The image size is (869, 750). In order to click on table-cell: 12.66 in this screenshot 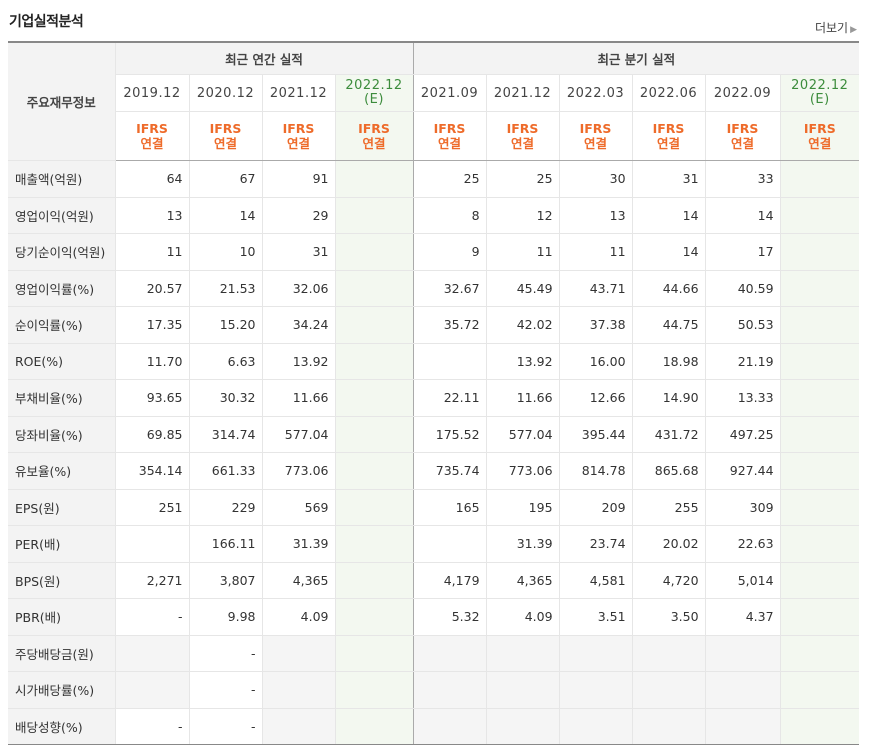, I will do `click(595, 398)`.